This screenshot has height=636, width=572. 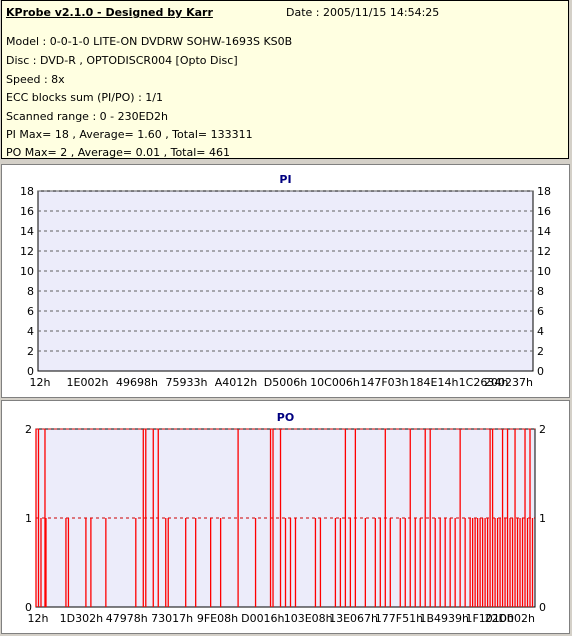 What do you see at coordinates (118, 152) in the screenshot?
I see `po-stats-line: PO Max= 2 , Average= 0.01 , Total= 461` at bounding box center [118, 152].